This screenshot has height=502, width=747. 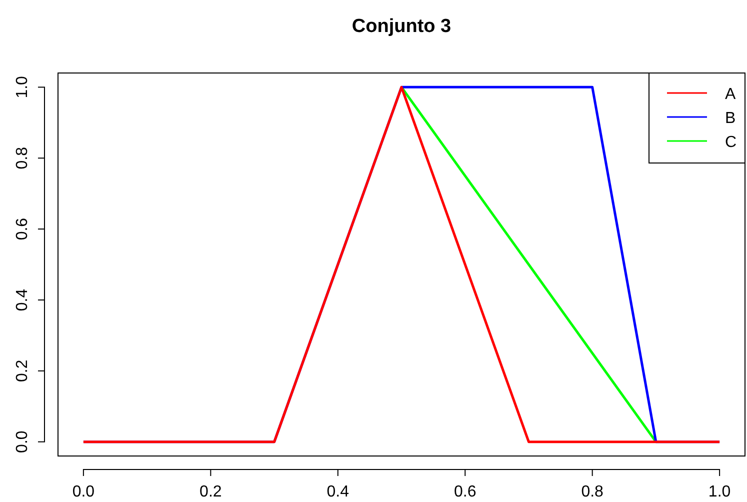 What do you see at coordinates (730, 118) in the screenshot?
I see `legend-label: B` at bounding box center [730, 118].